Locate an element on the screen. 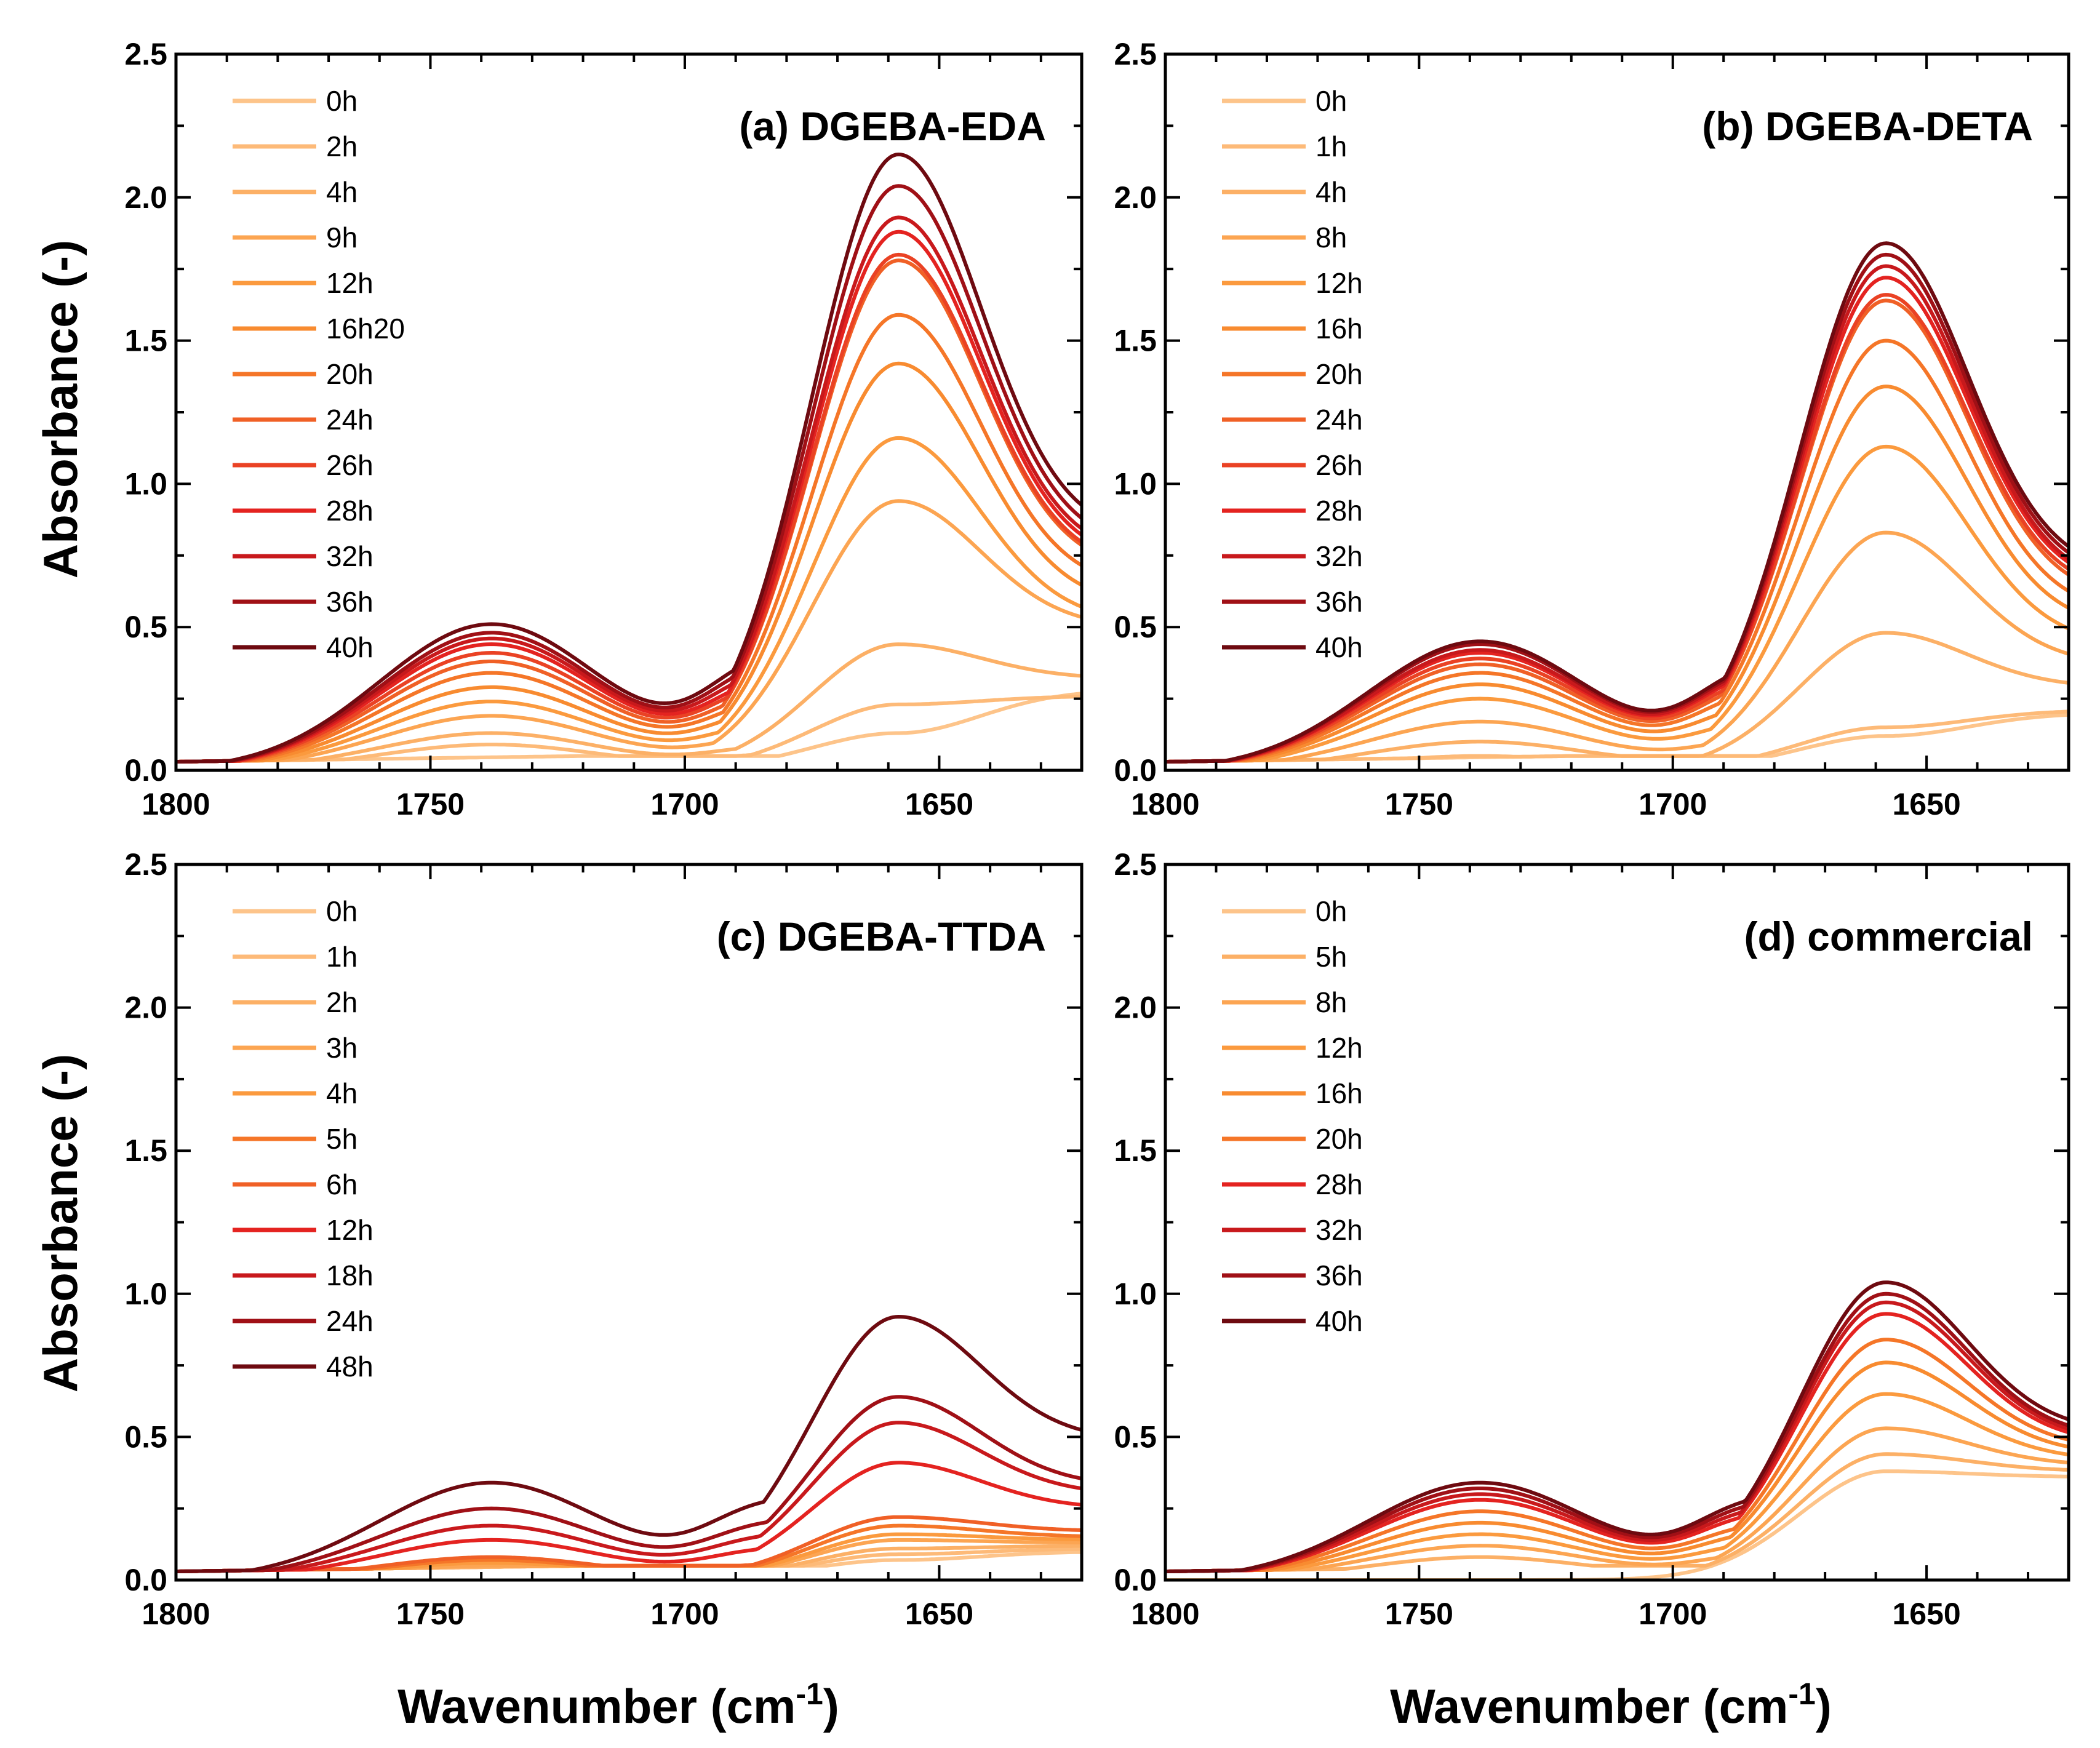 The height and width of the screenshot is (1748, 2100). legend-label: 40h is located at coordinates (1339, 1321).